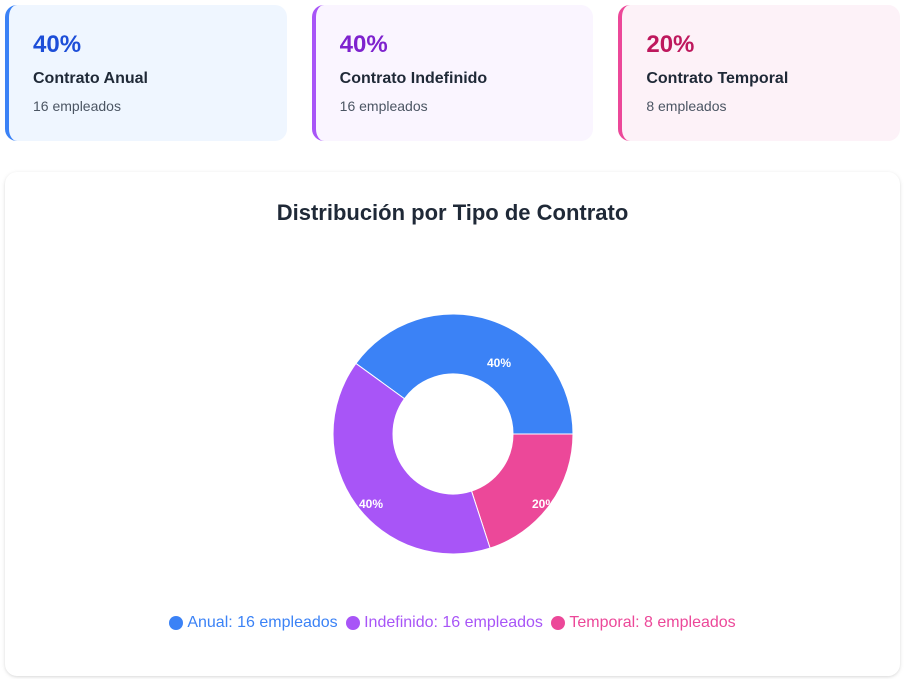 The width and height of the screenshot is (905, 679). I want to click on legend-label: Temporal: 8 empleados, so click(652, 622).